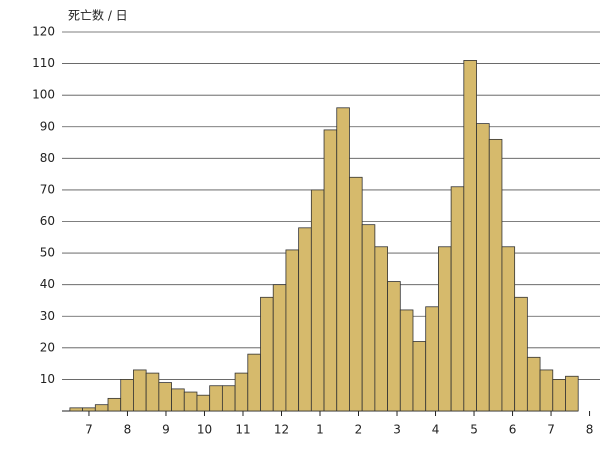 This screenshot has height=449, width=606. What do you see at coordinates (204, 430) in the screenshot?
I see `x-tick-label: 10` at bounding box center [204, 430].